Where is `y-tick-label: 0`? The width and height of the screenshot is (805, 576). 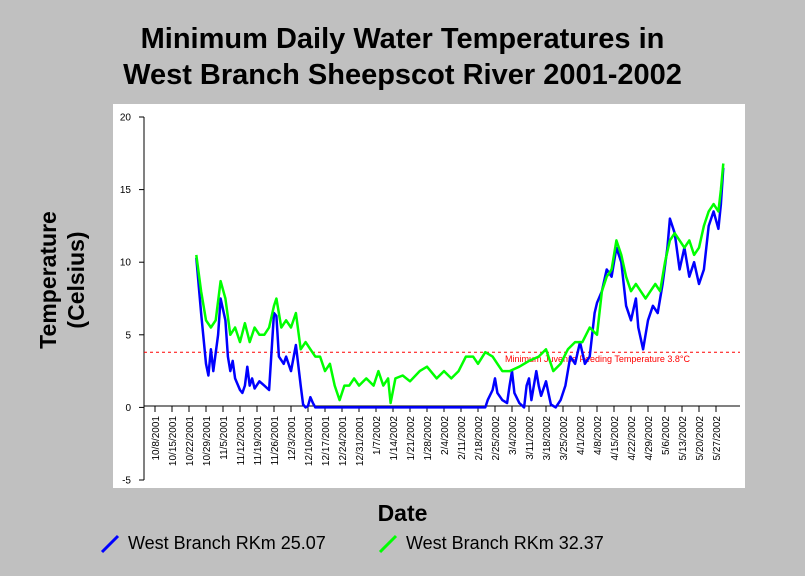
y-tick-label: 0 is located at coordinates (128, 408).